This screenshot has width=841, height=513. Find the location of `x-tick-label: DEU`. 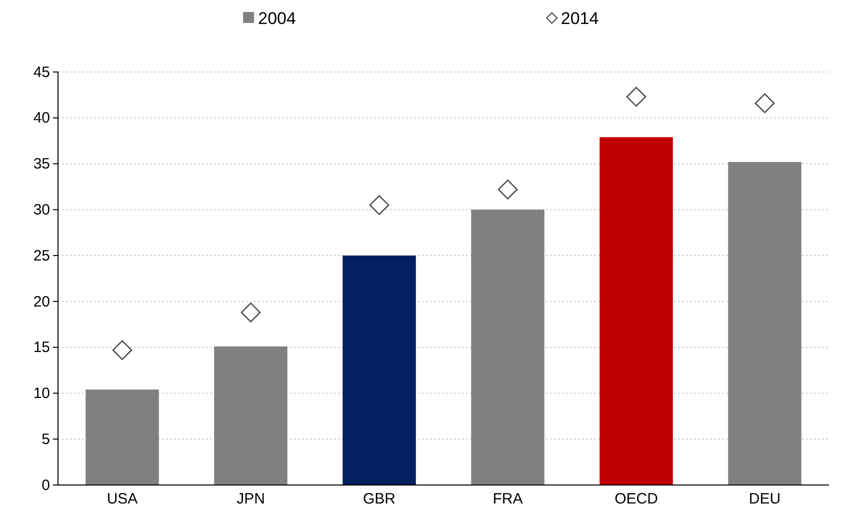

x-tick-label: DEU is located at coordinates (764, 499).